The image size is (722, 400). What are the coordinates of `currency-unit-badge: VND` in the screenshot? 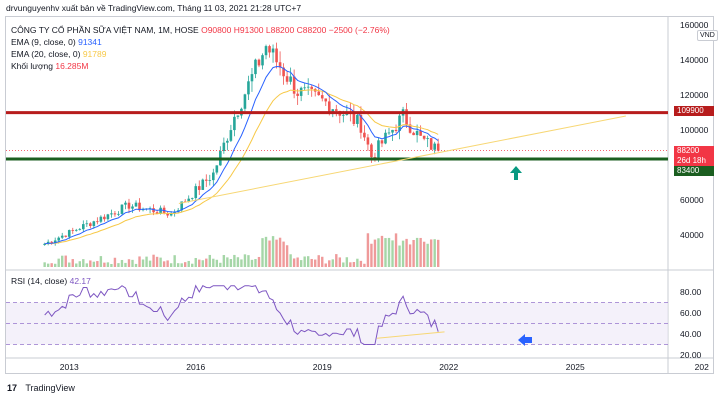 It's located at (707, 35).